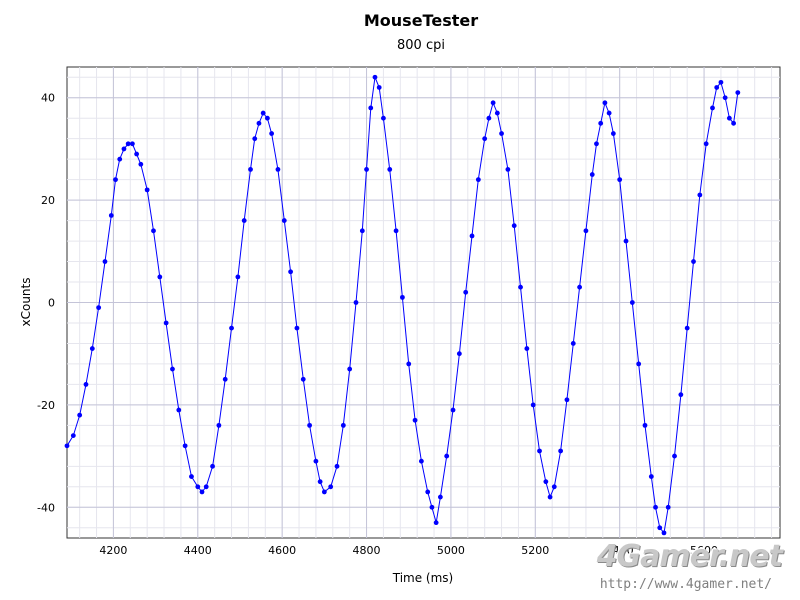 The width and height of the screenshot is (800, 600). I want to click on x-tick-label: 4600, so click(282, 550).